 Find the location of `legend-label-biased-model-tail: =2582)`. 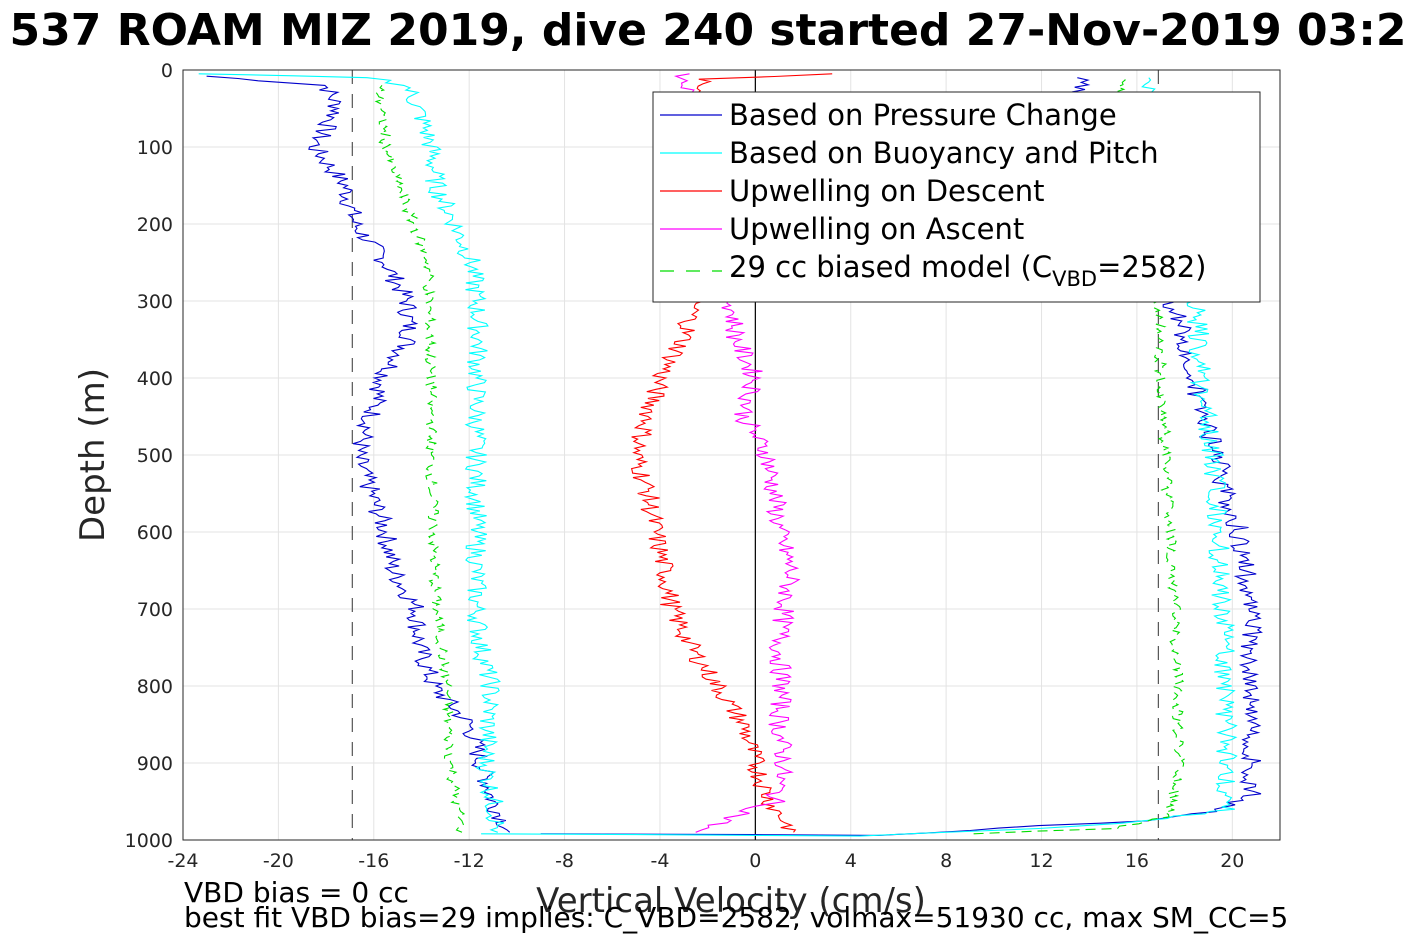

legend-label-biased-model-tail: =2582) is located at coordinates (1151, 267).